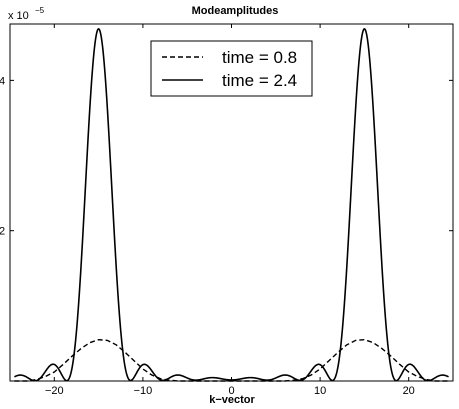 This screenshot has width=459, height=409. What do you see at coordinates (18, 16) in the screenshot?
I see `y-multiplier: x 10` at bounding box center [18, 16].